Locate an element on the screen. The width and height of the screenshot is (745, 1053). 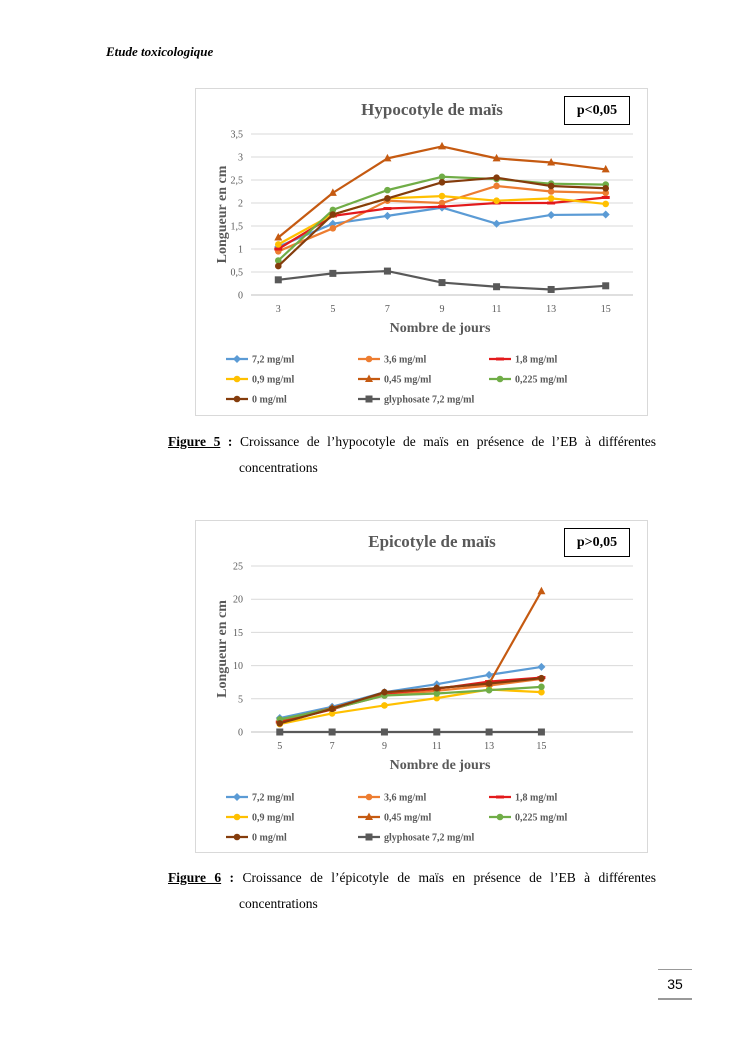
y-tick-label: 25 is located at coordinates (238, 567).